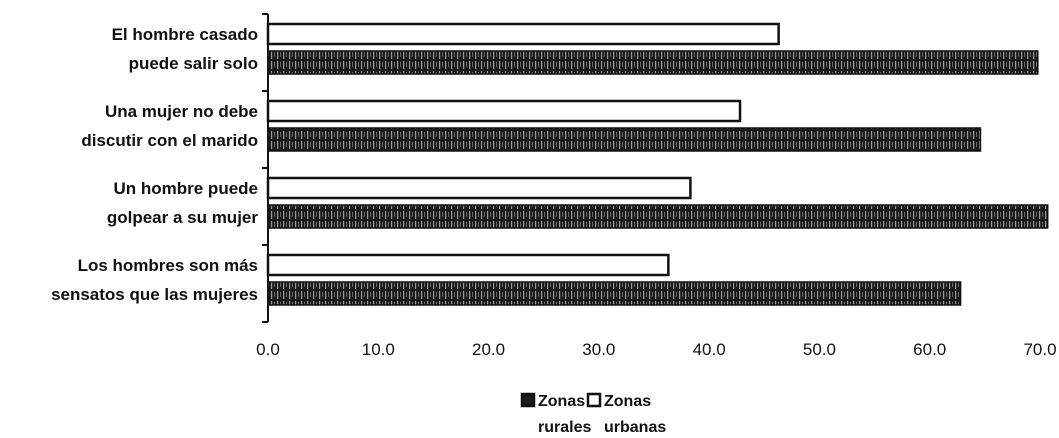 The width and height of the screenshot is (1059, 438). Describe the element at coordinates (709, 349) in the screenshot. I see `x-tick-label: 40.0` at that location.